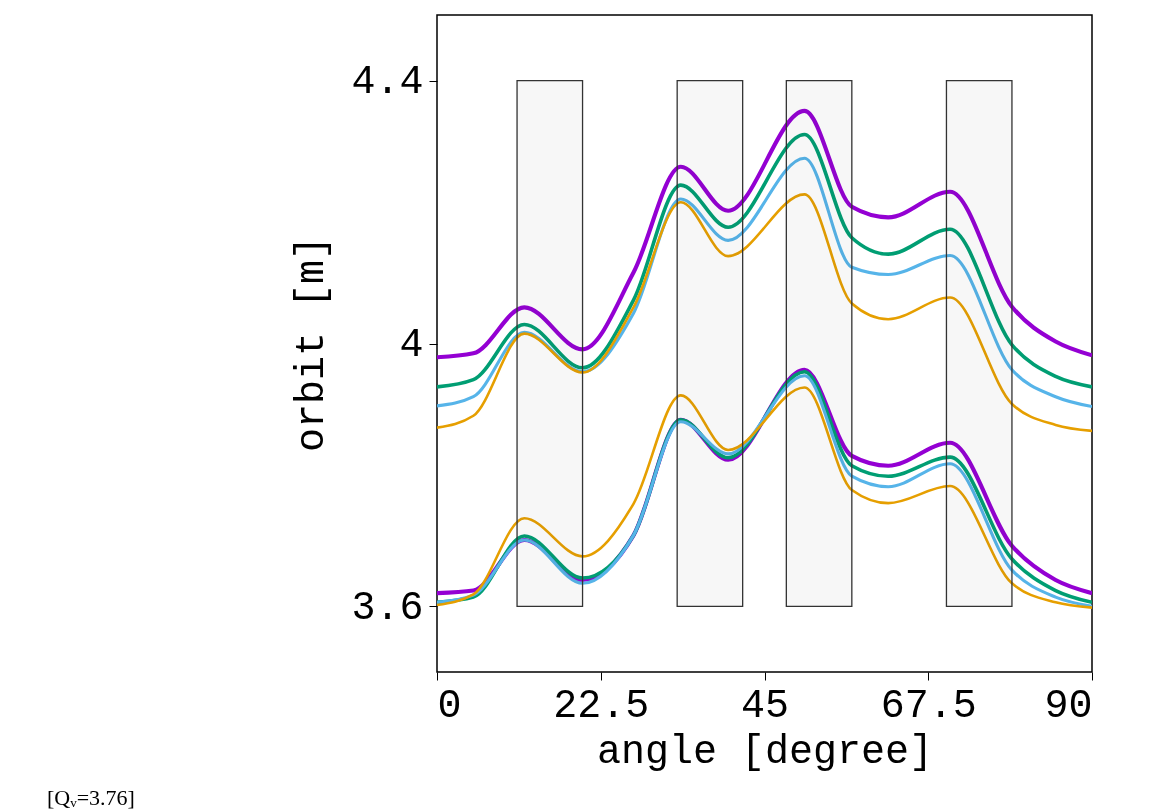 This screenshot has height=810, width=1154. Describe the element at coordinates (1068, 706) in the screenshot. I see `x-tick-label: 90` at that location.